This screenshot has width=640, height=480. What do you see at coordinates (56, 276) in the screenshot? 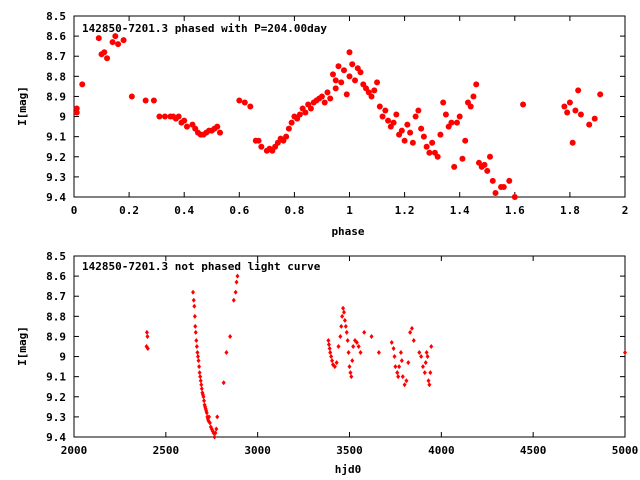
I see `unphased-y-tick-label: 8.6` at bounding box center [56, 276].